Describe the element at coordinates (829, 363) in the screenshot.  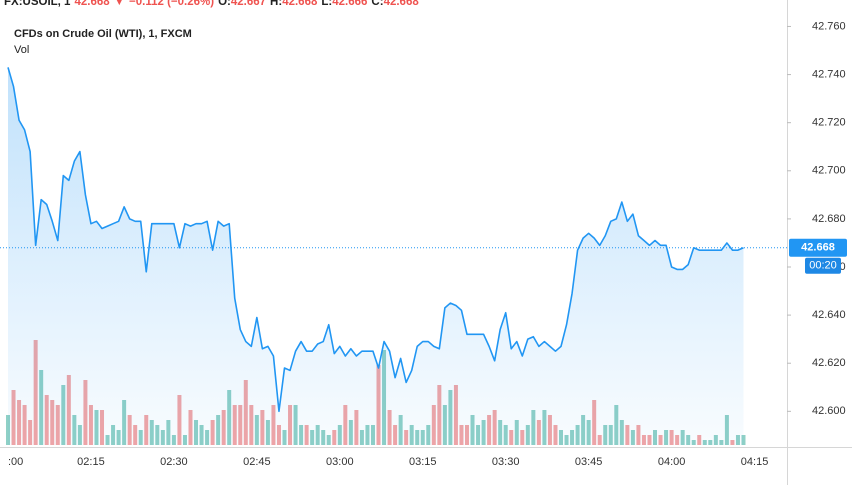
I see `y-tick-label: 42.620` at that location.